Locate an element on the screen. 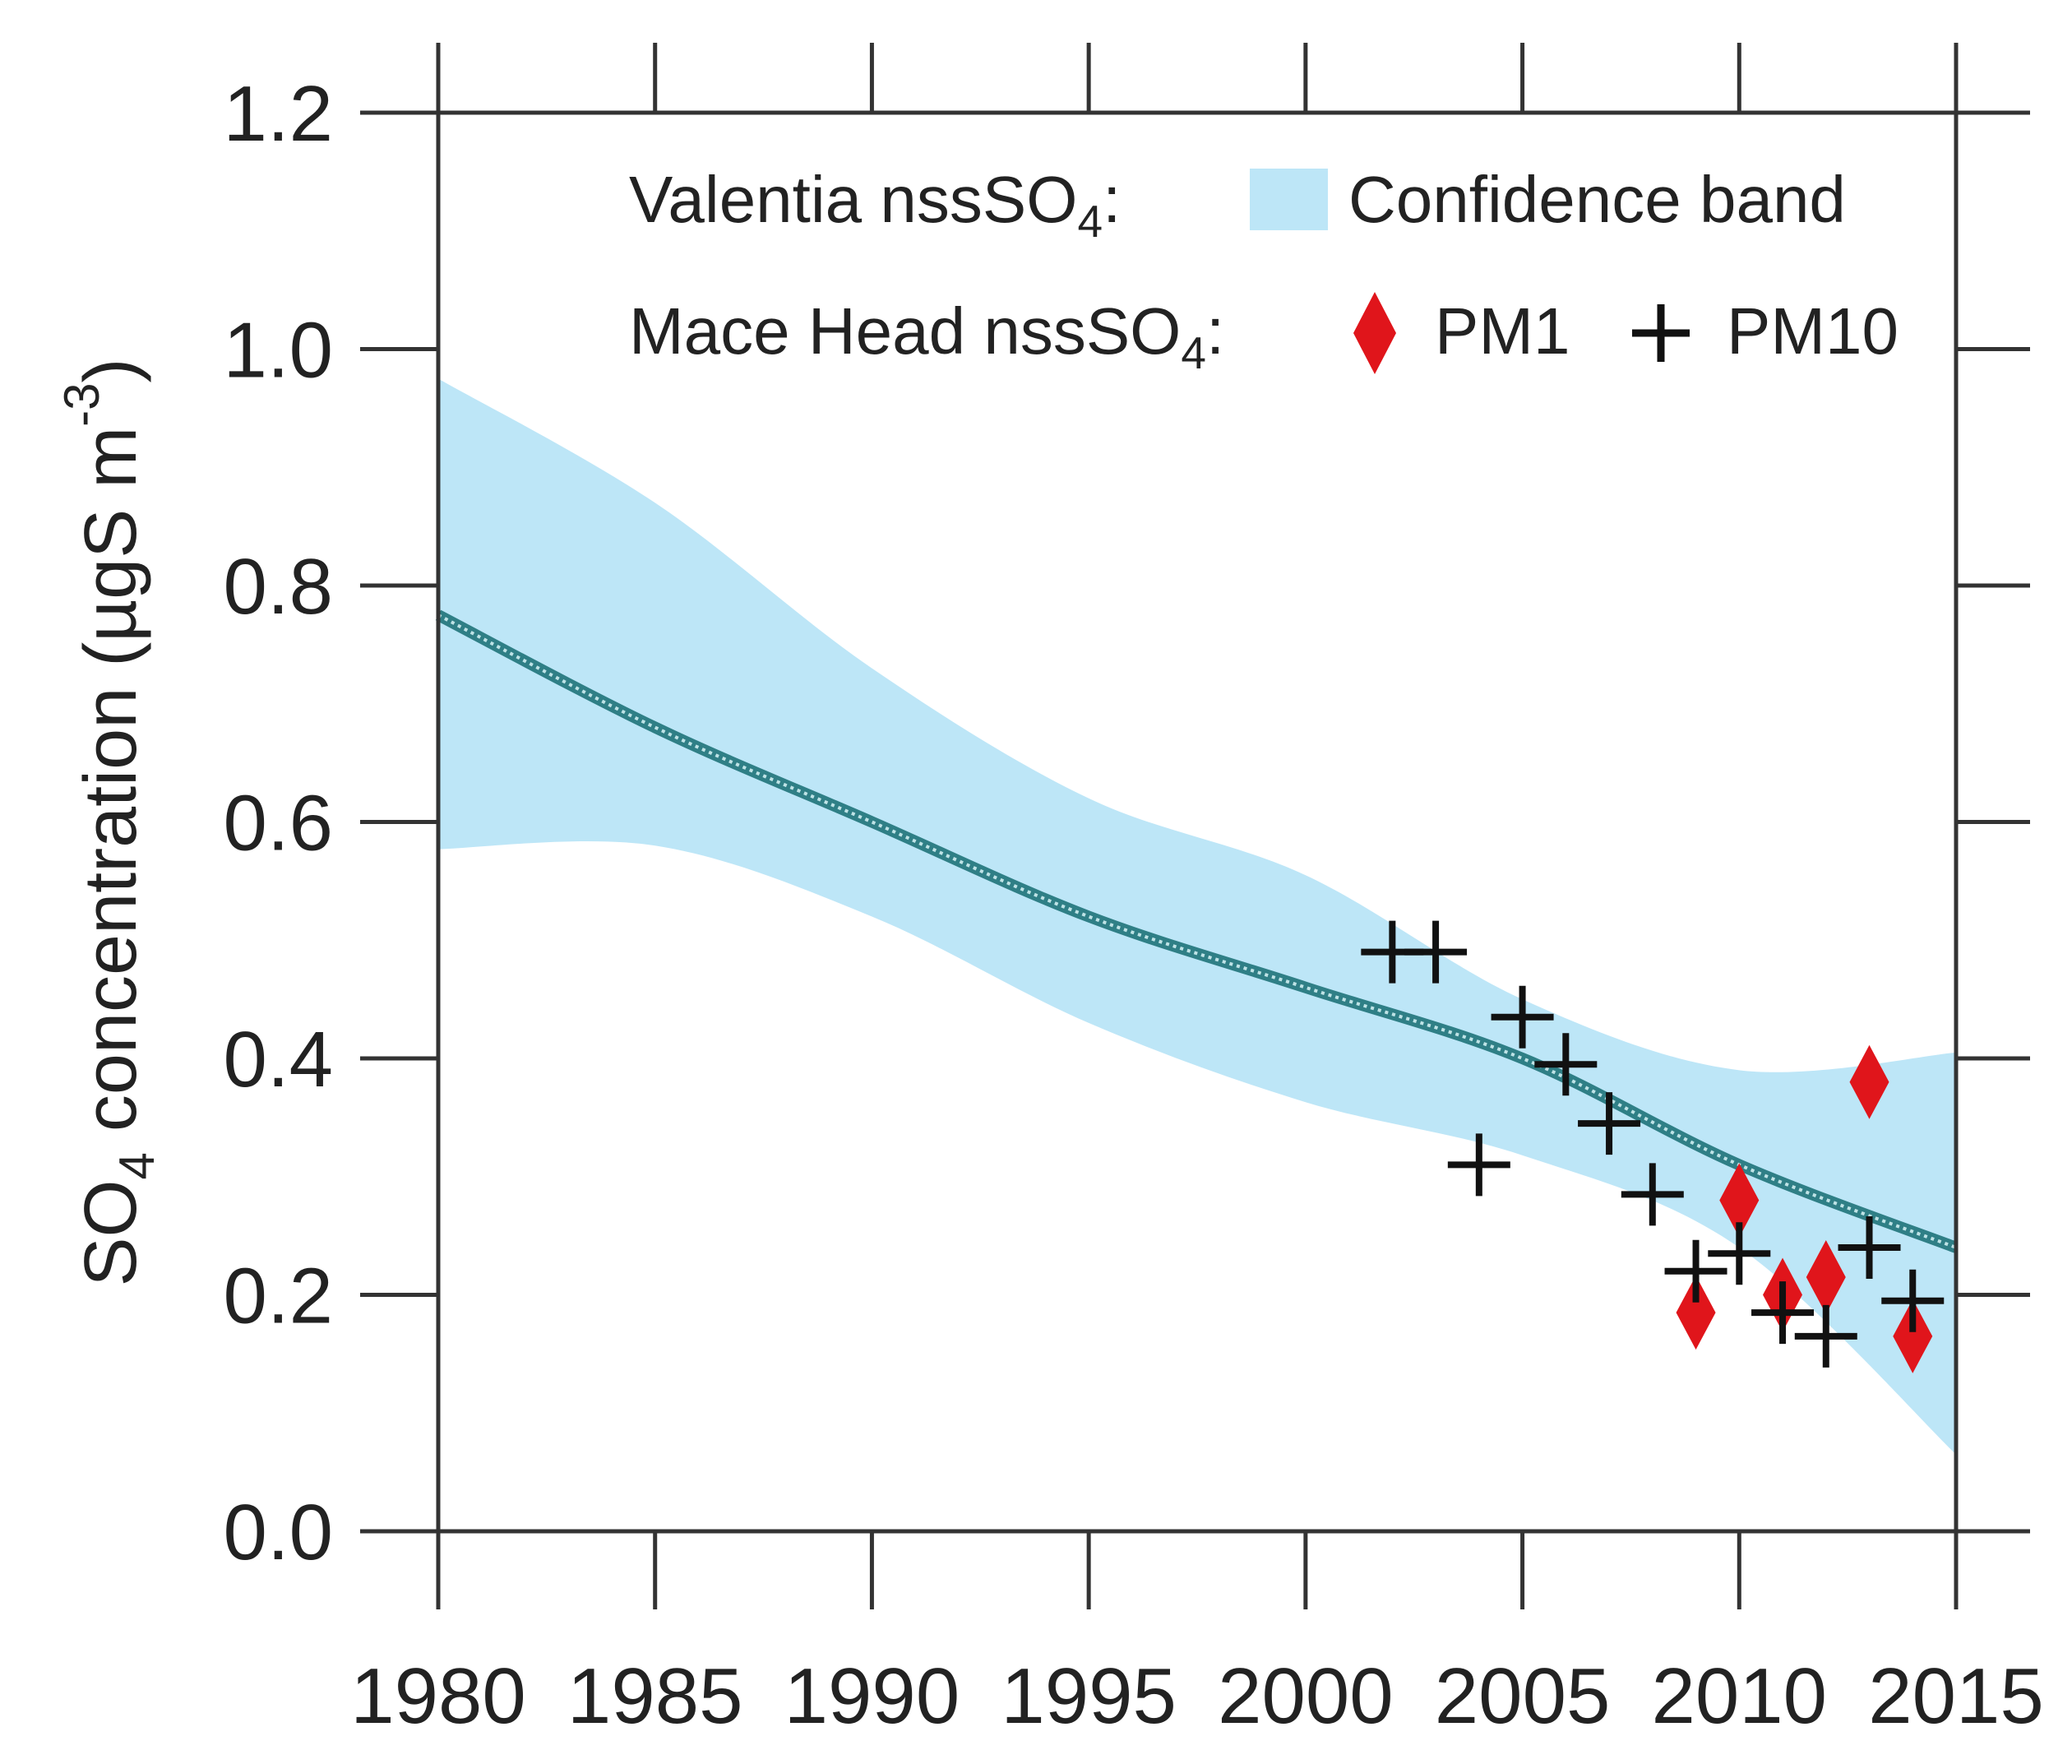  legend-valentia-label: Valentia nssSO4: is located at coordinates (875, 205).